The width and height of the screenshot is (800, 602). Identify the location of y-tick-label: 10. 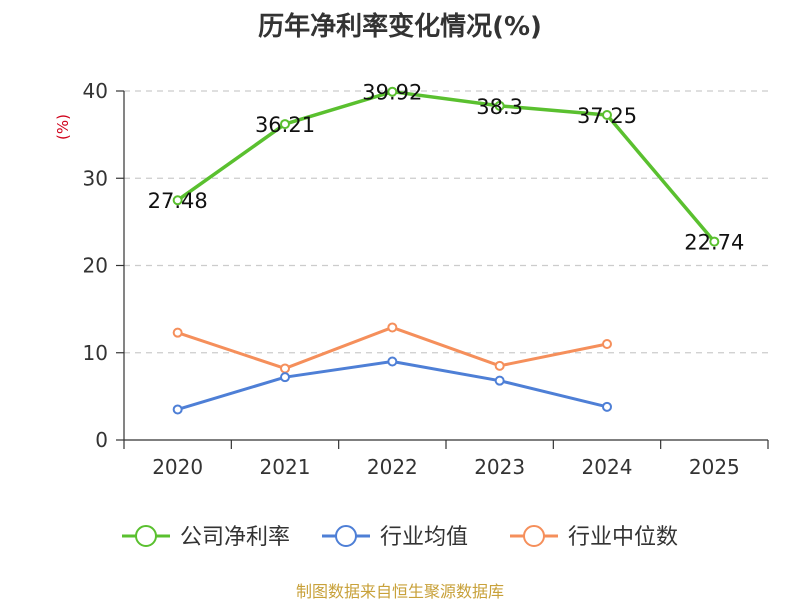
(95, 353).